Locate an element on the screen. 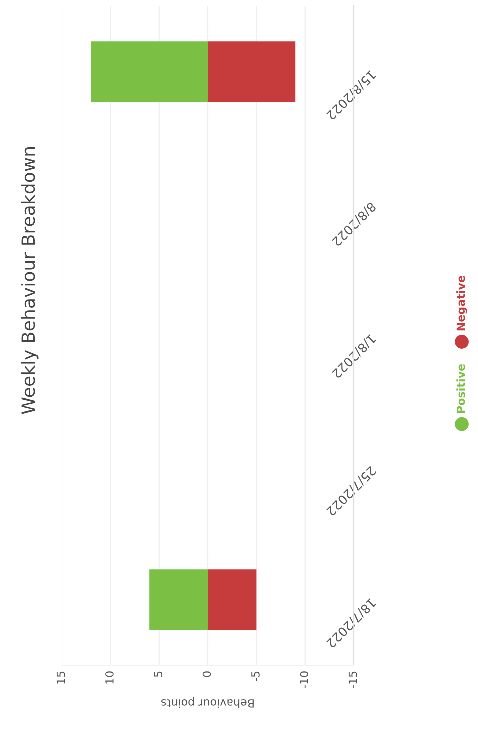 The width and height of the screenshot is (478, 738). x-axis-title: Behaviour points is located at coordinates (208, 702).